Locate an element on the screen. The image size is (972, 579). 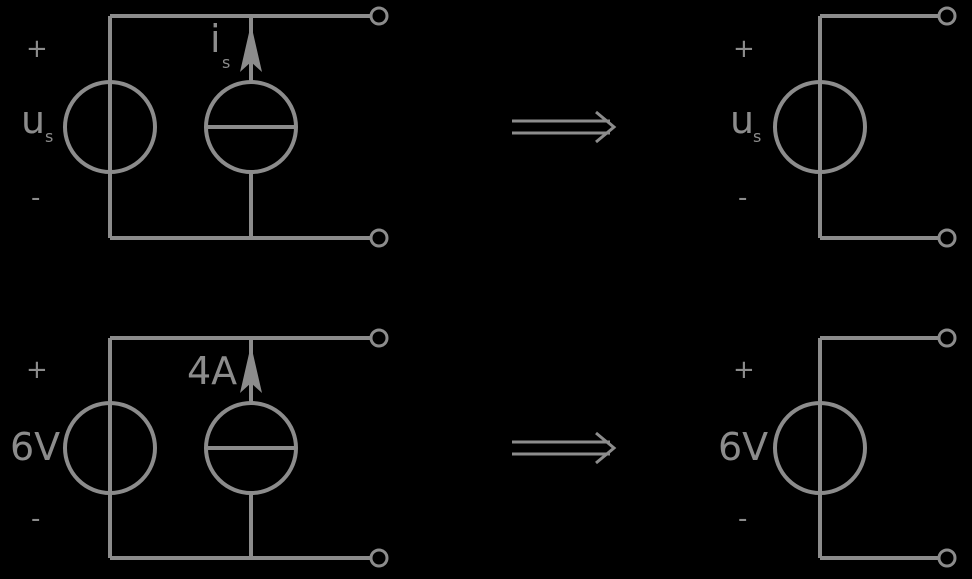
wire-top-right is located at coordinates (879, 127).